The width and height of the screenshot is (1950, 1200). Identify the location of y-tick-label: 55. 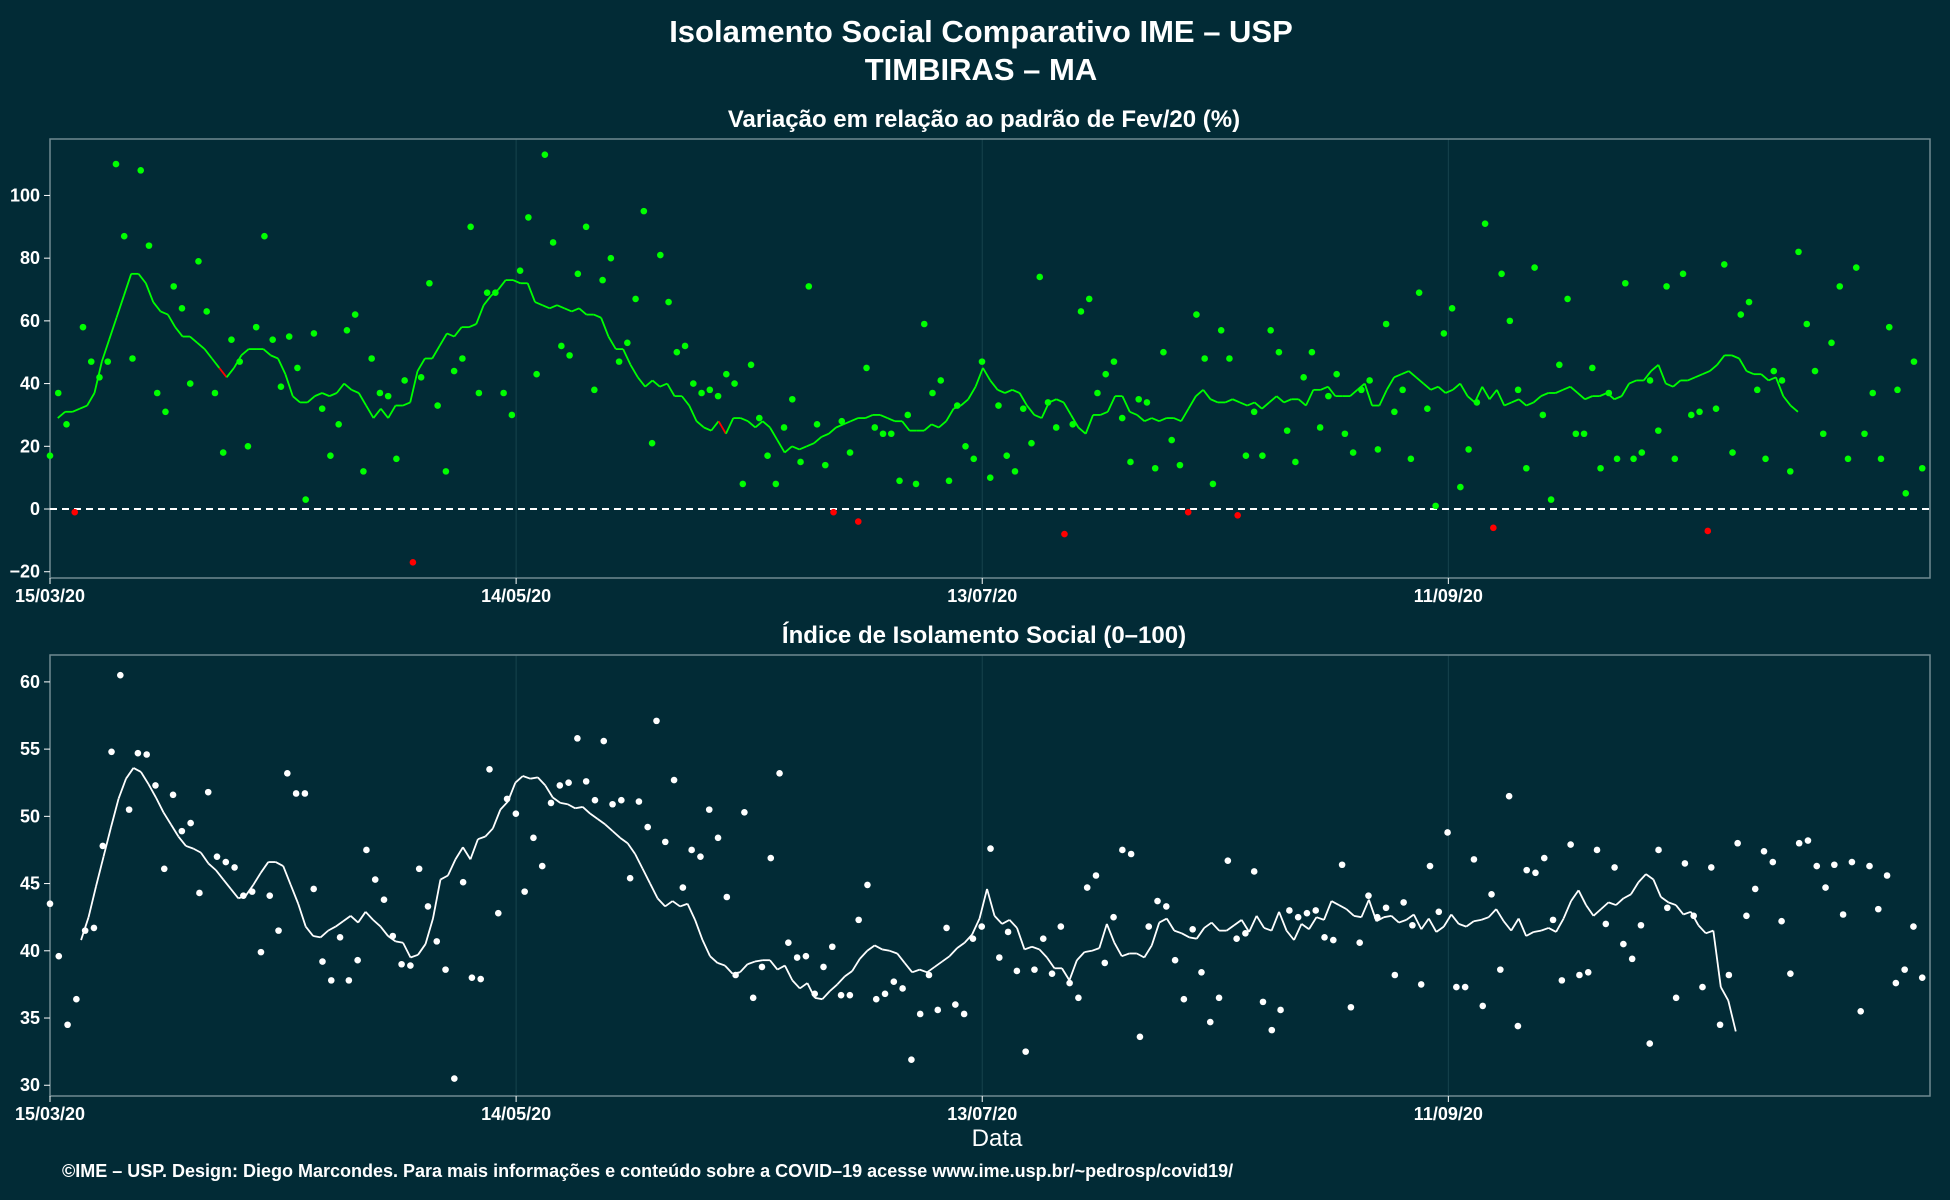
(30, 749).